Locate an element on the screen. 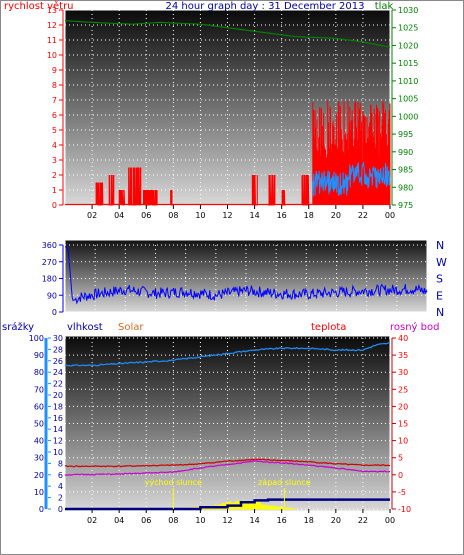 The height and width of the screenshot is (555, 464). wind-tick-label: 9 is located at coordinates (54, 70).